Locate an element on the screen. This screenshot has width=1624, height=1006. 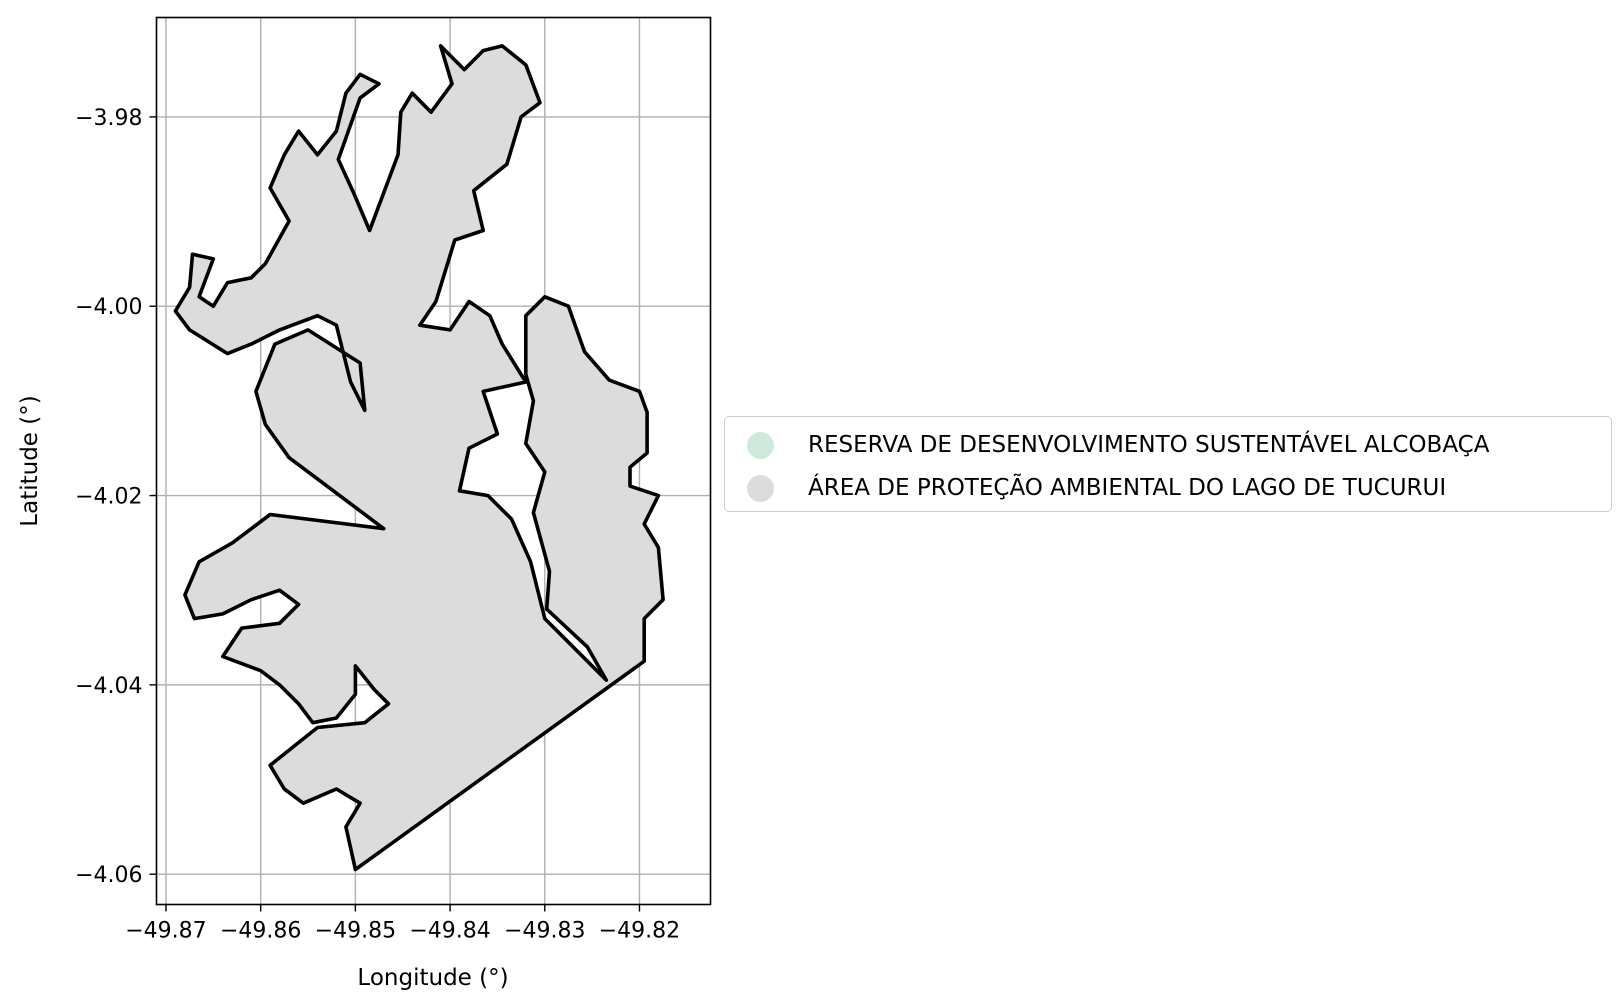
x-tick-label-3: −49.84 is located at coordinates (449, 931).